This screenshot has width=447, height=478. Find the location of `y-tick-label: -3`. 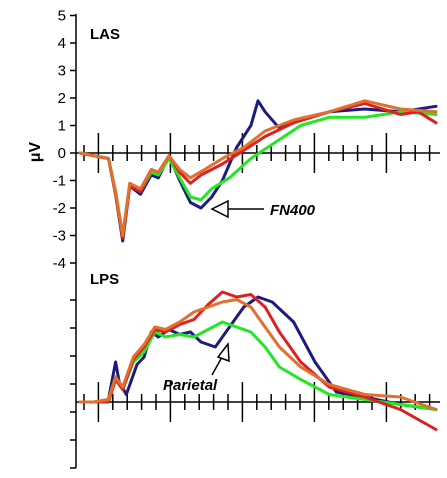

y-tick-label: -3 is located at coordinates (59, 236).